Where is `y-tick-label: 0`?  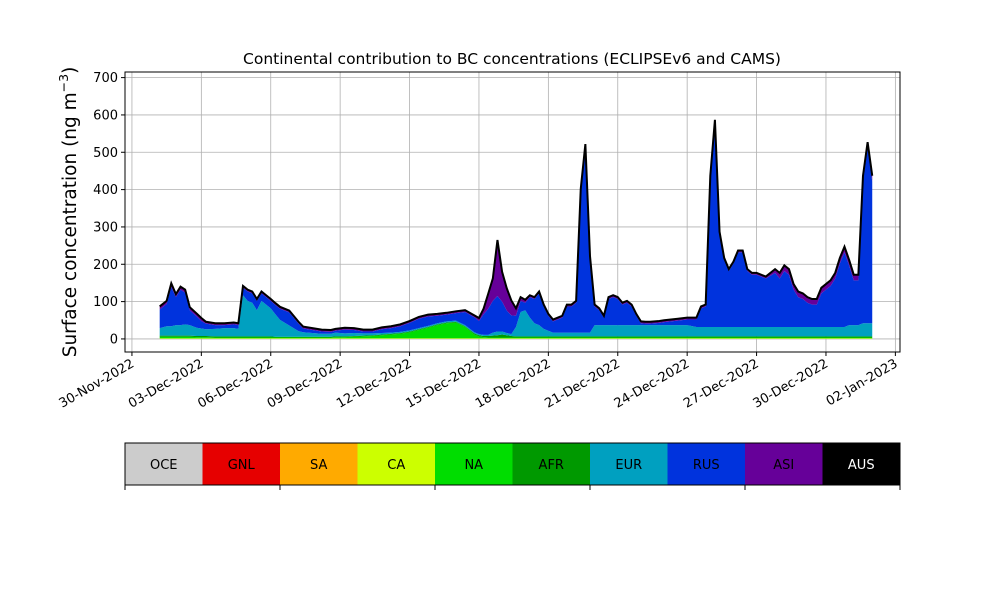
y-tick-label: 0 is located at coordinates (114, 339).